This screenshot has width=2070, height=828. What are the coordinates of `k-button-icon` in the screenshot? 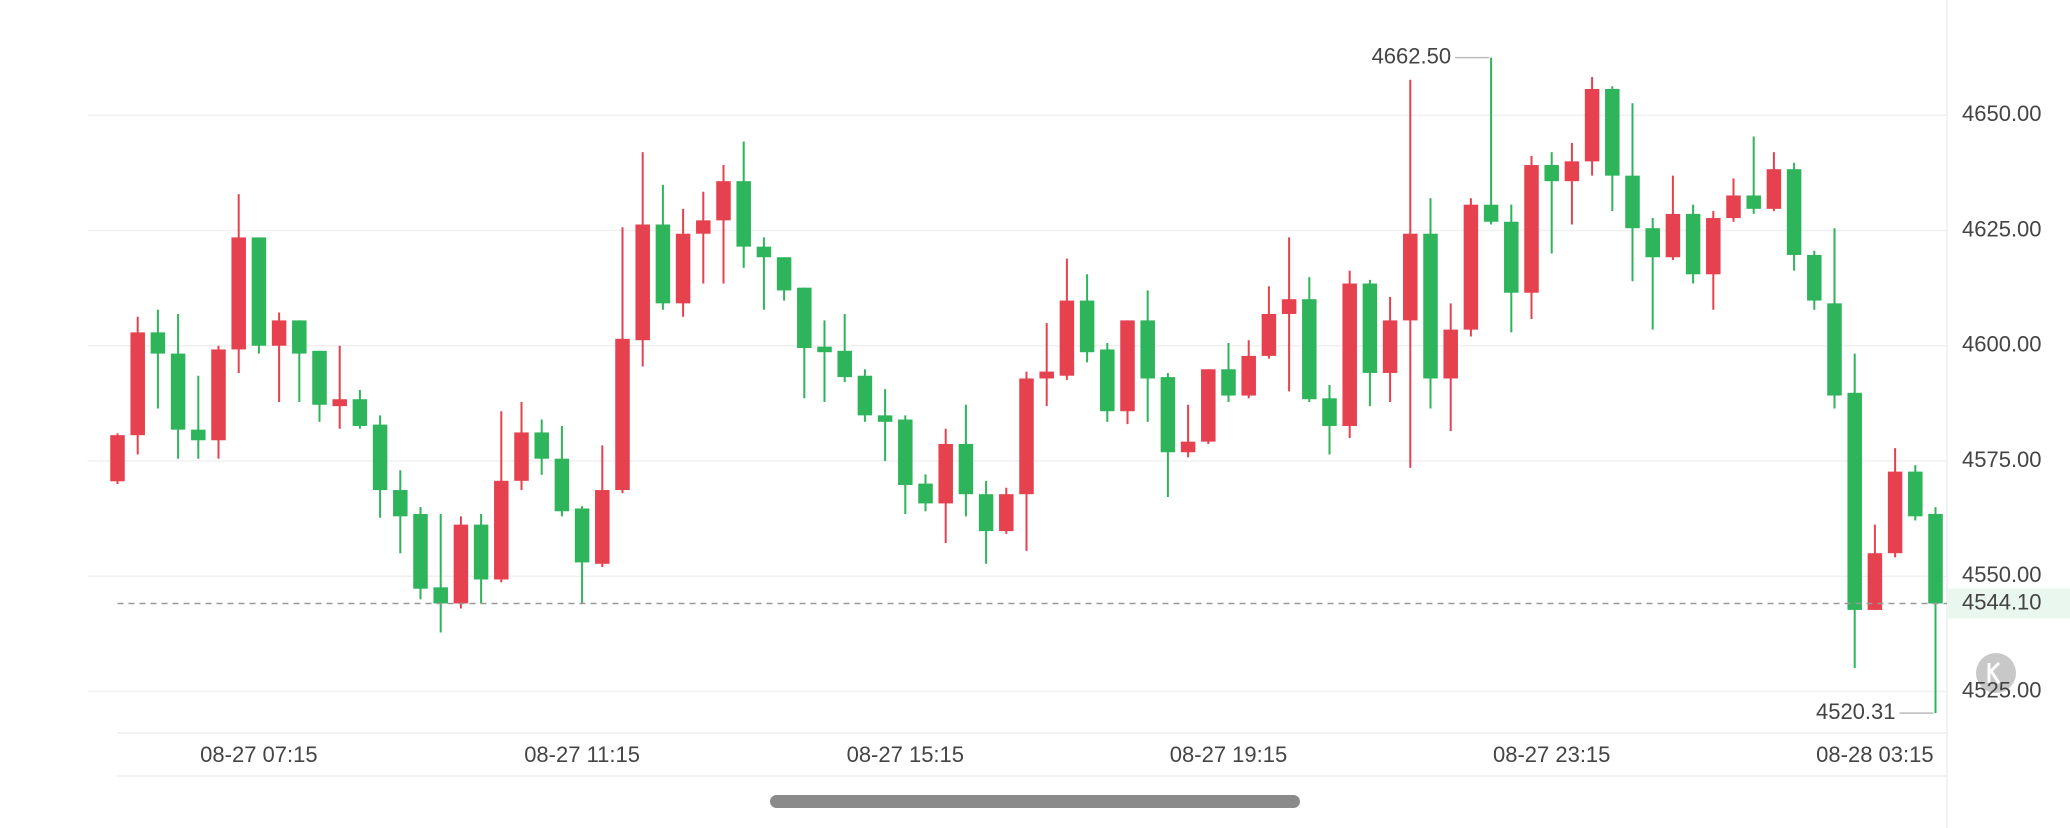 It's located at (1994, 672).